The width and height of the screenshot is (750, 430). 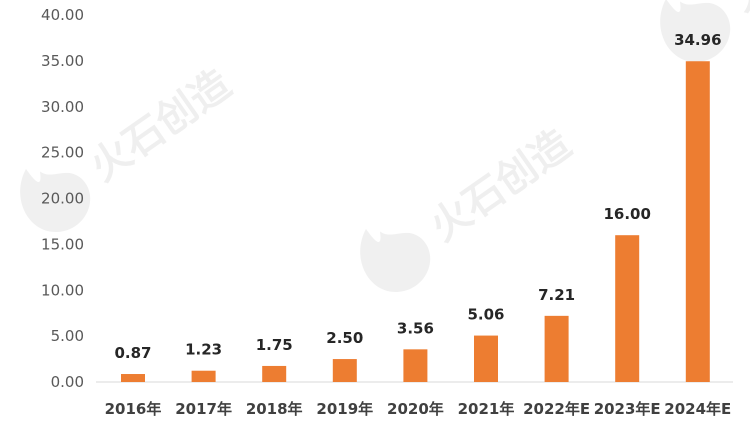 What do you see at coordinates (62, 61) in the screenshot?
I see `y-tick-label: 35.00` at bounding box center [62, 61].